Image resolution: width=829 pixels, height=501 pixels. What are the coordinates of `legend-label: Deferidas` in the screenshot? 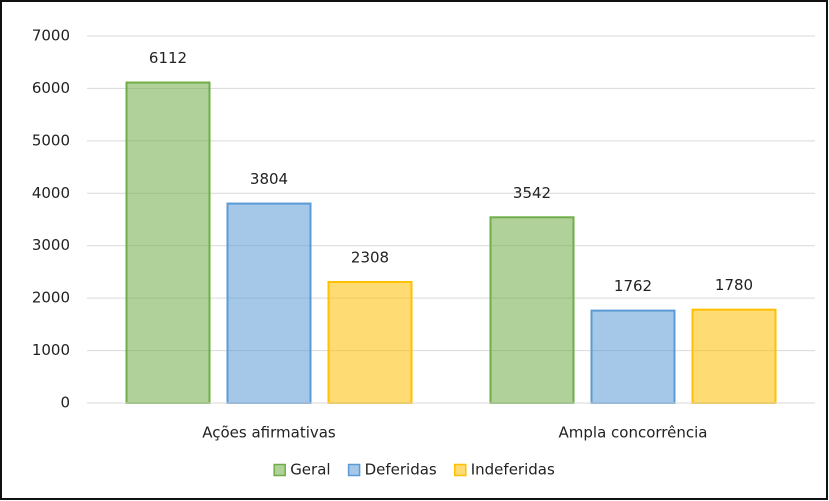 It's located at (401, 470).